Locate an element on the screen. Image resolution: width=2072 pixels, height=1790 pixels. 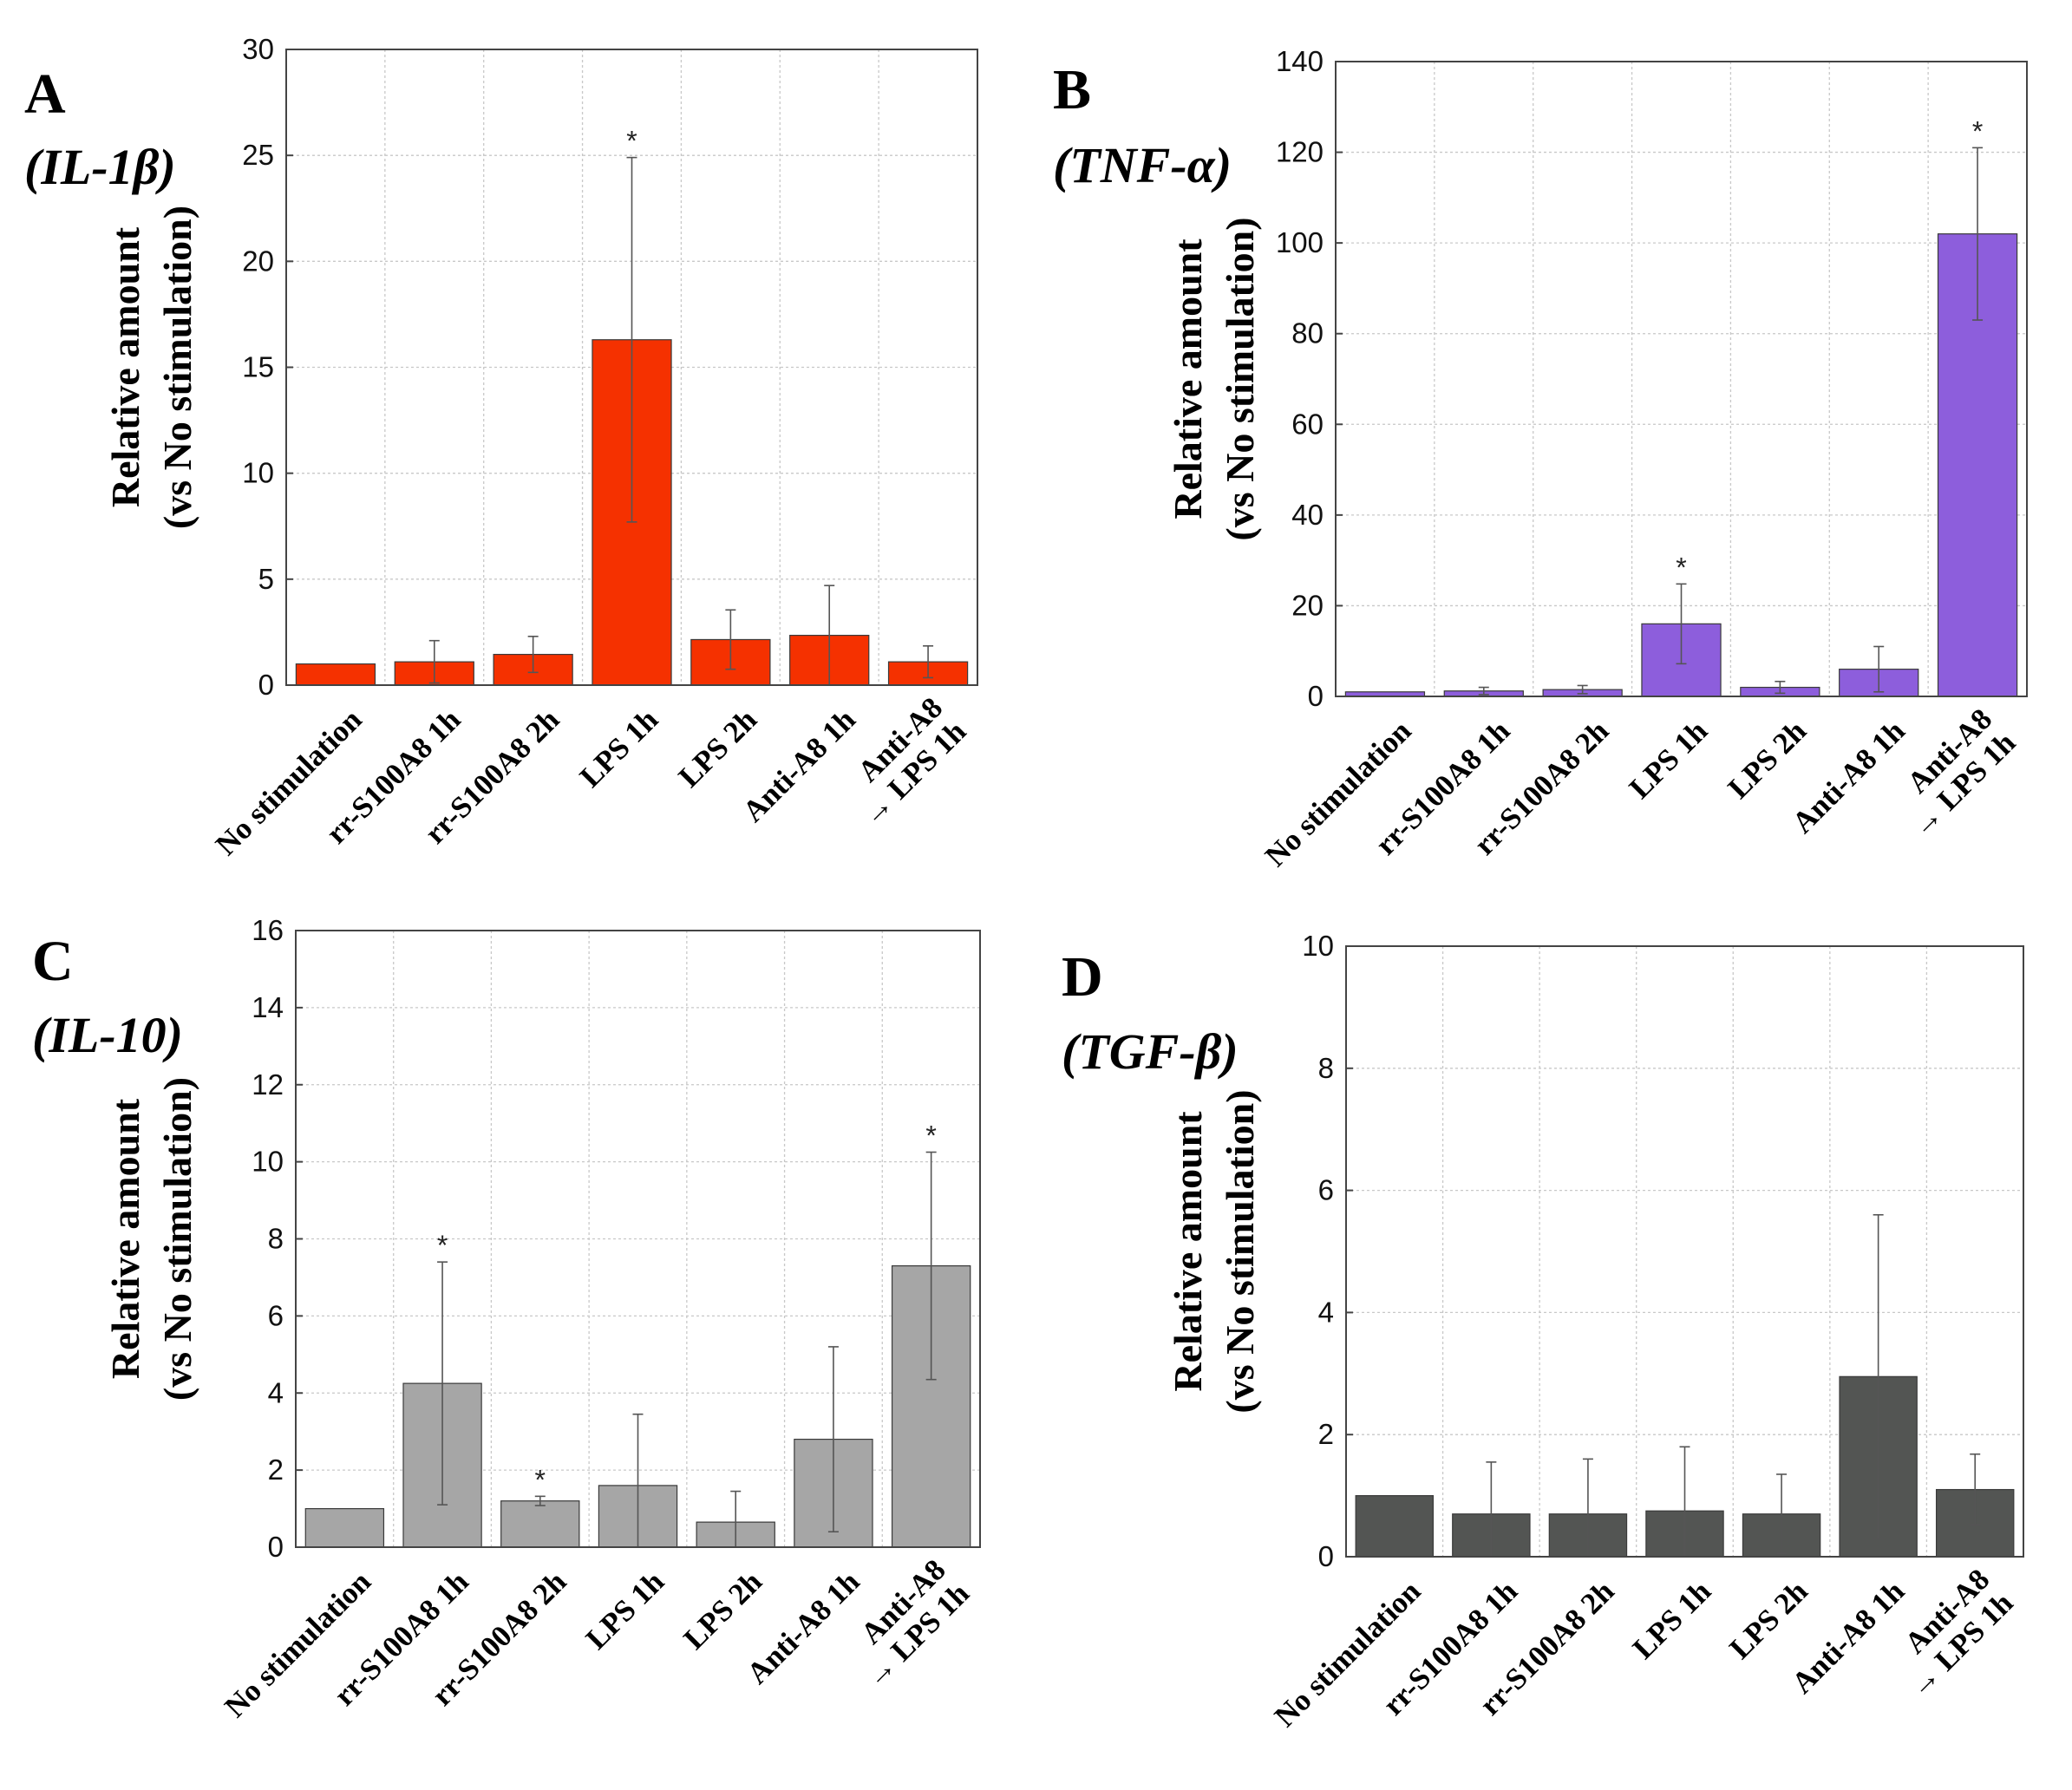
panel-letter: B is located at coordinates (1072, 89).